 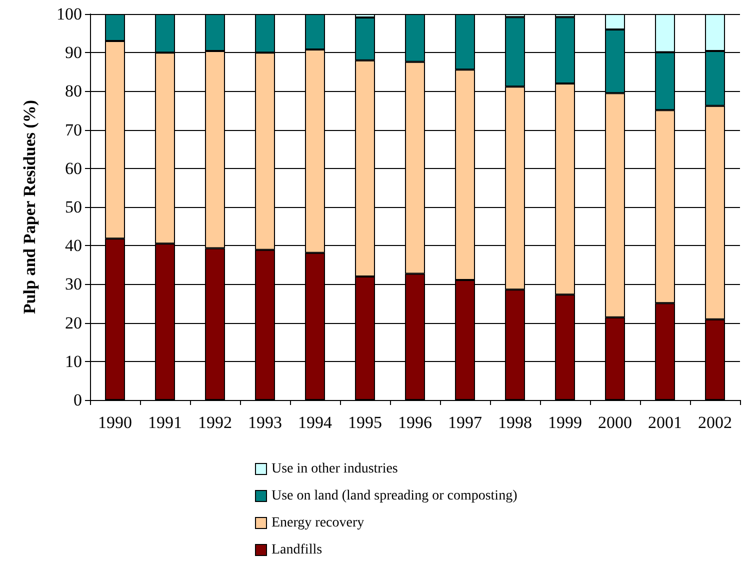 What do you see at coordinates (73, 168) in the screenshot?
I see `y-tick-label: 60` at bounding box center [73, 168].